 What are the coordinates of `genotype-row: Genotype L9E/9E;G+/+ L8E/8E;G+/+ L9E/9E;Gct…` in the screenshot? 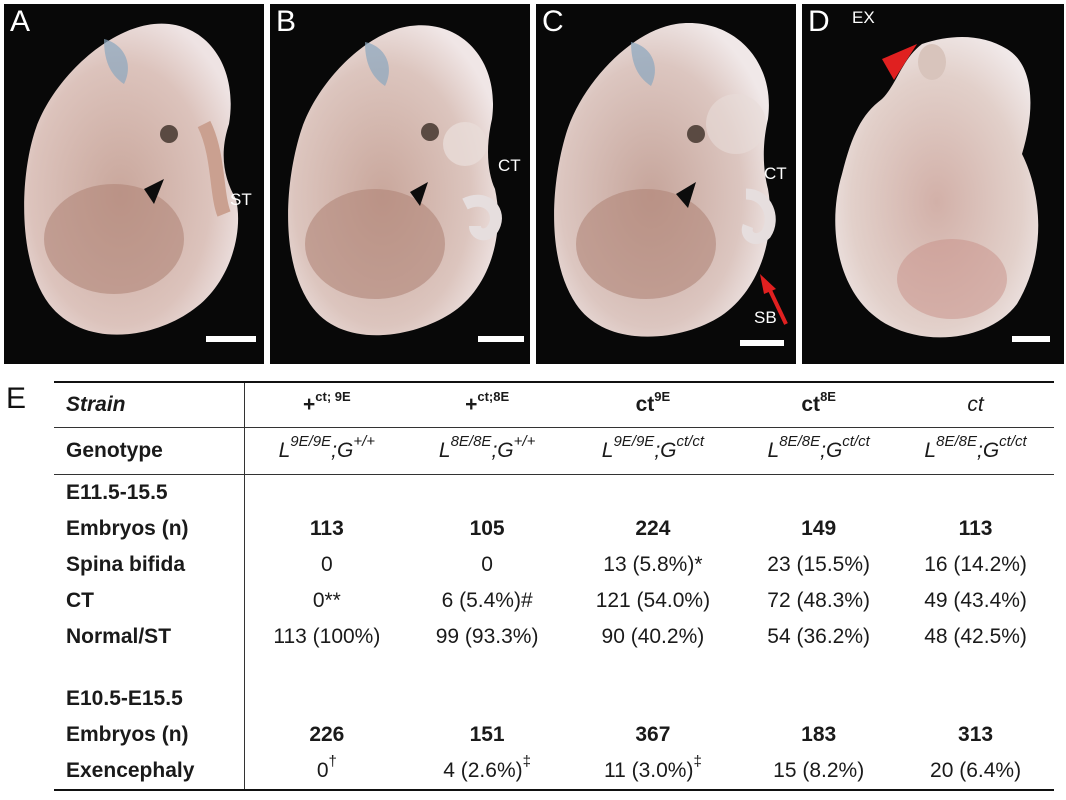 It's located at (554, 451).